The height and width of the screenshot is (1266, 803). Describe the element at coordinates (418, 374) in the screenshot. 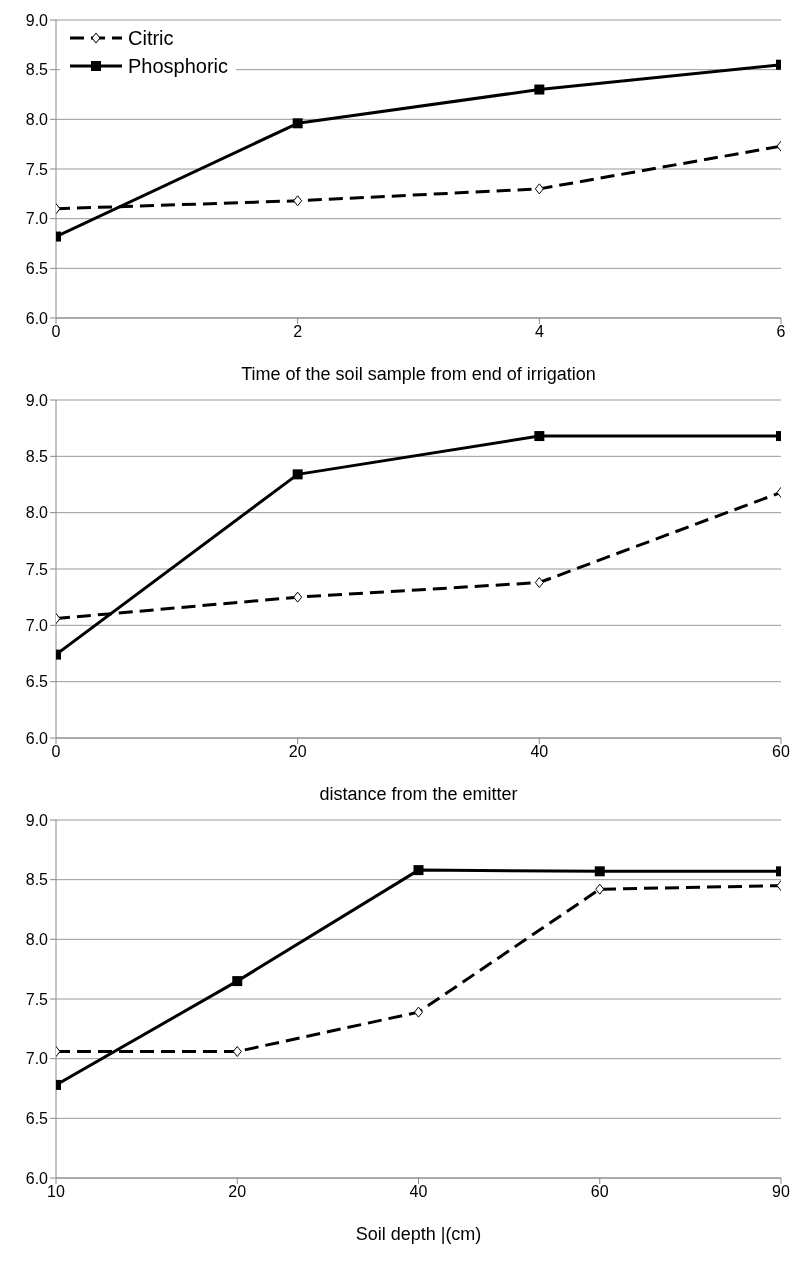

I see `x-axis-title: Time of the soil sample from end of irrigation` at that location.